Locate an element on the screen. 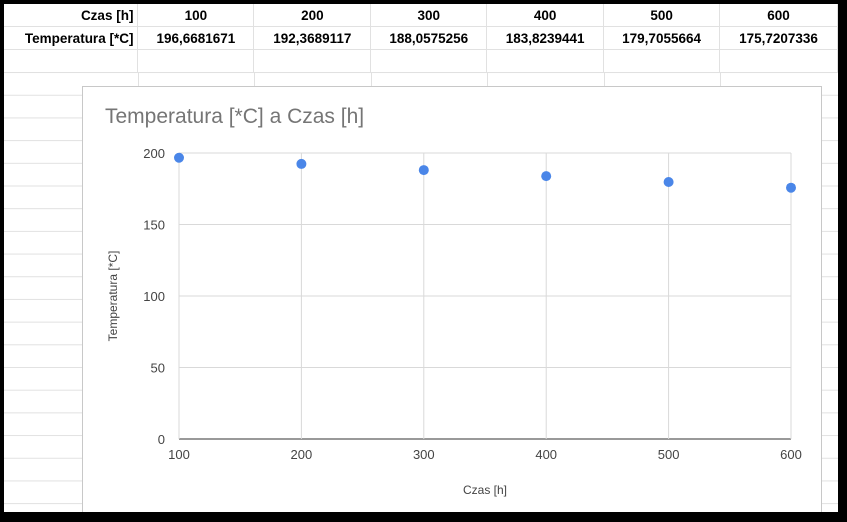  cell-time-600: 600 is located at coordinates (778, 15).